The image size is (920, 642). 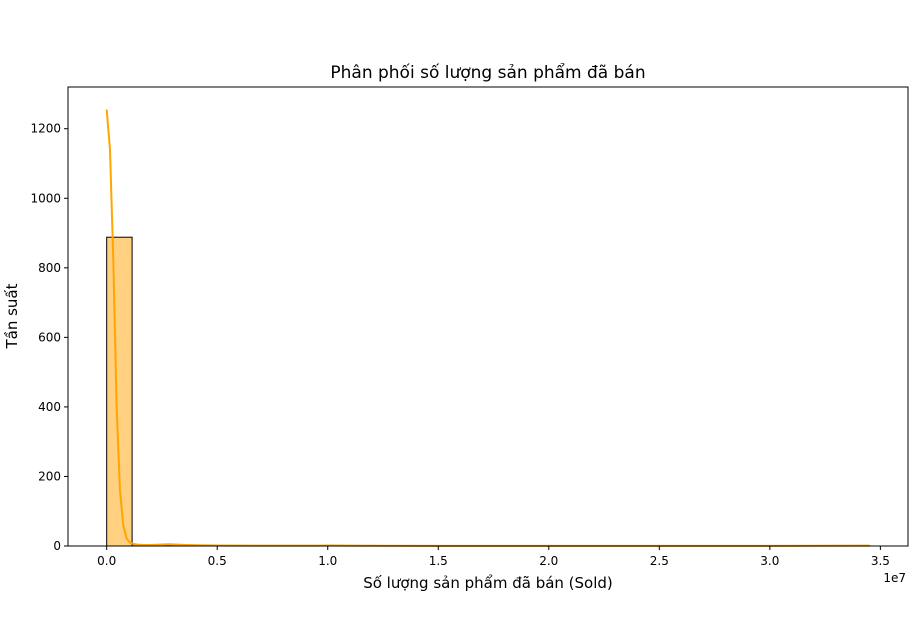 I want to click on x-tick-label: 3.0, so click(x=769, y=561).